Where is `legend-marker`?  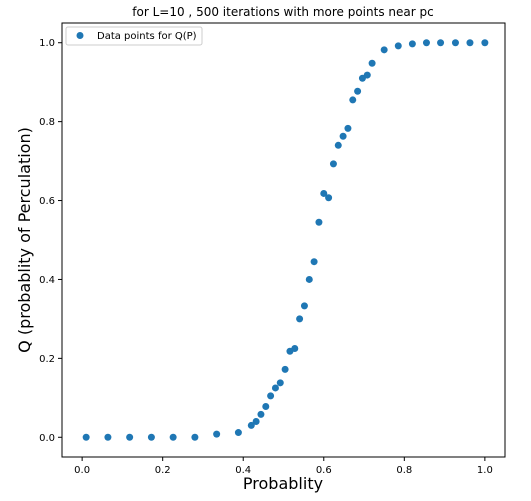
legend-marker is located at coordinates (80, 35).